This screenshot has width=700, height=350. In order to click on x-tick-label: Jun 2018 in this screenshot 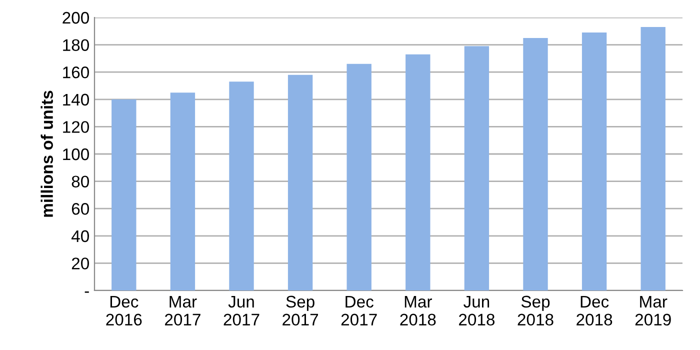, I will do `click(477, 311)`.